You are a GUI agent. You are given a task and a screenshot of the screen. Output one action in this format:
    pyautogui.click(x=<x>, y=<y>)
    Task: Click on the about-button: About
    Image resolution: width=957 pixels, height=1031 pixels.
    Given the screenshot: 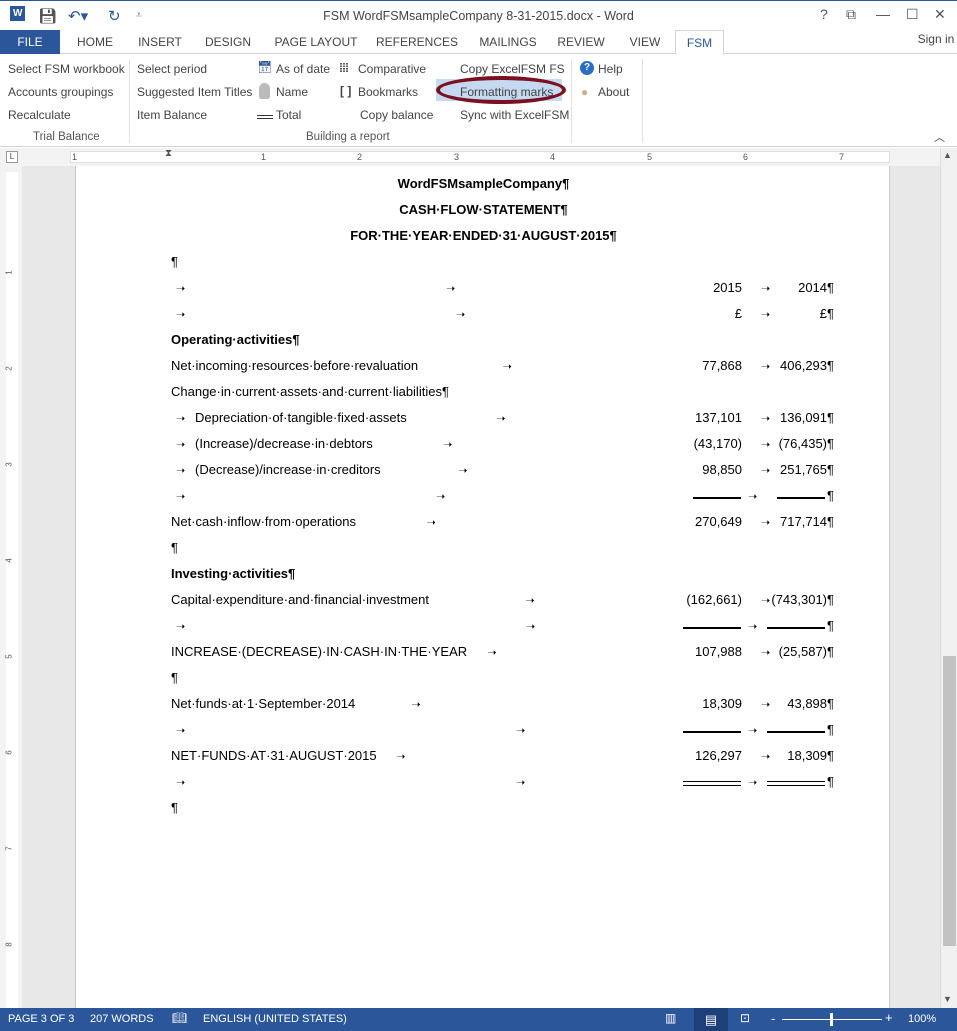 What is the action you would take?
    pyautogui.click(x=614, y=92)
    